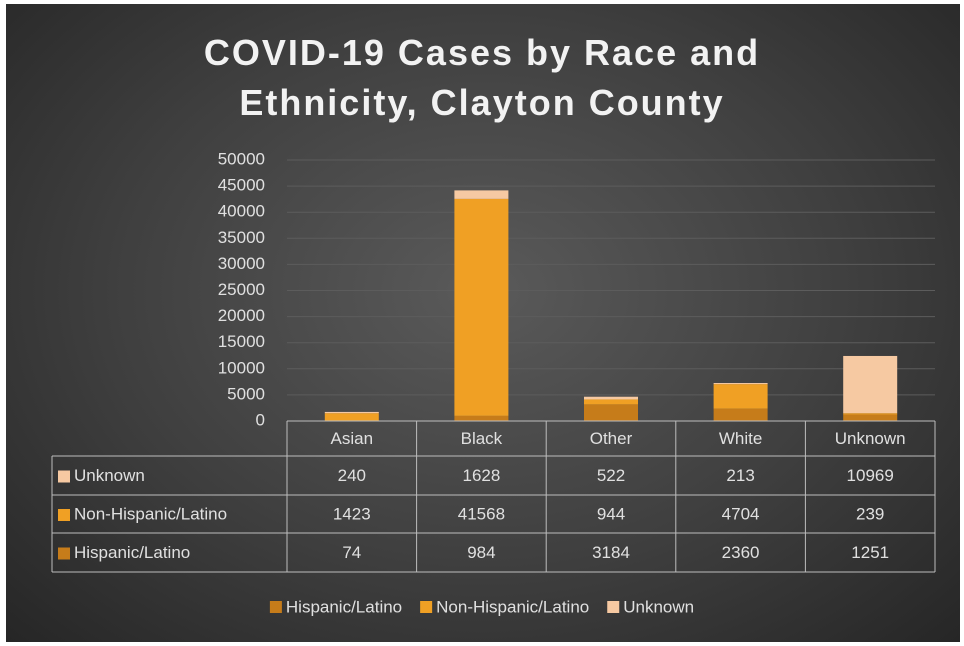 The height and width of the screenshot is (646, 964). Describe the element at coordinates (132, 552) in the screenshot. I see `table-row-label: Hispanic/Latino` at that location.